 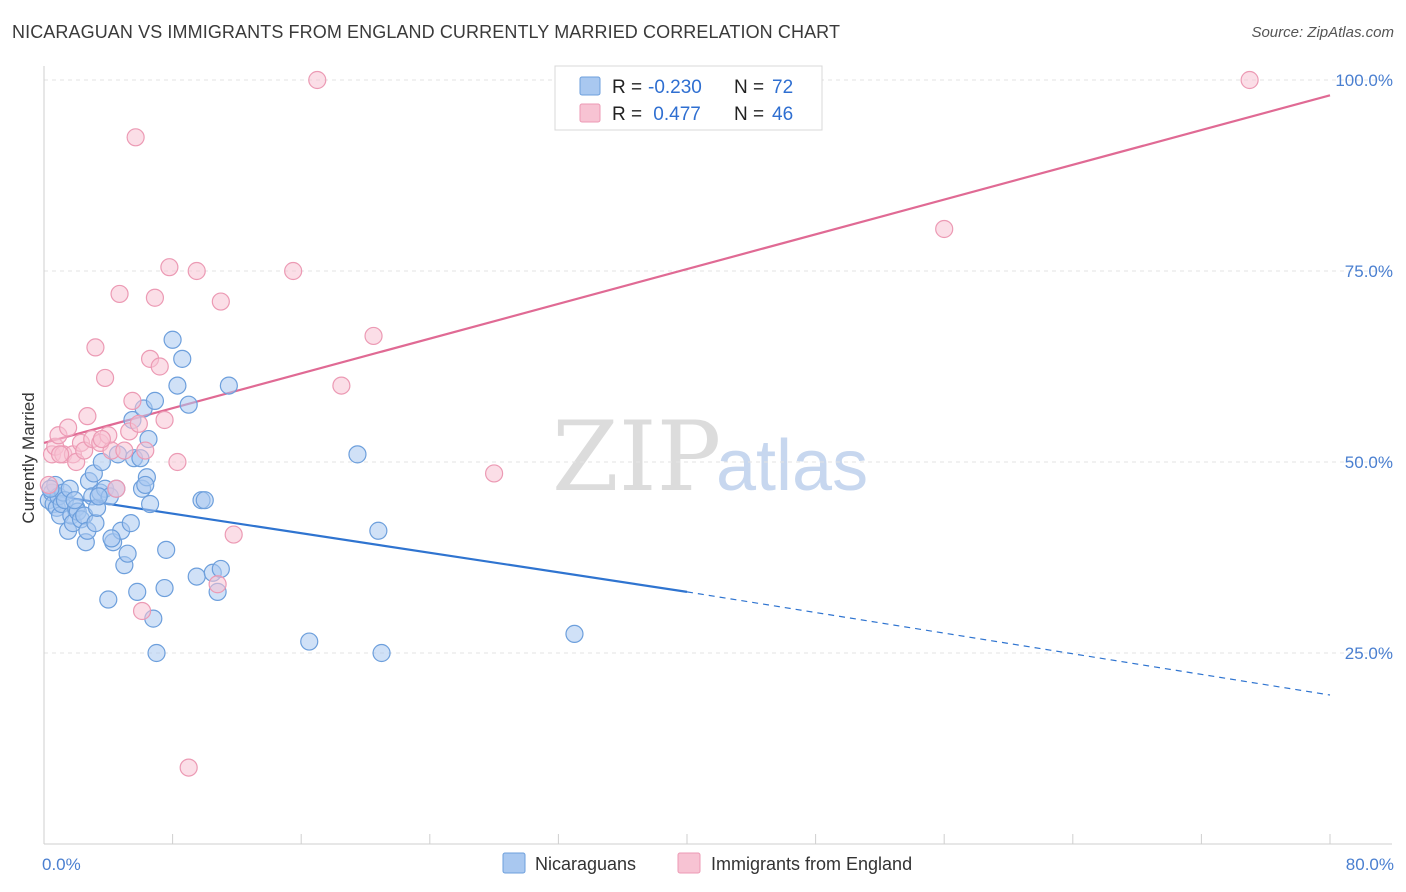 What do you see at coordinates (1008, 643) in the screenshot?
I see `nicaraguan-trend-extension` at bounding box center [1008, 643].